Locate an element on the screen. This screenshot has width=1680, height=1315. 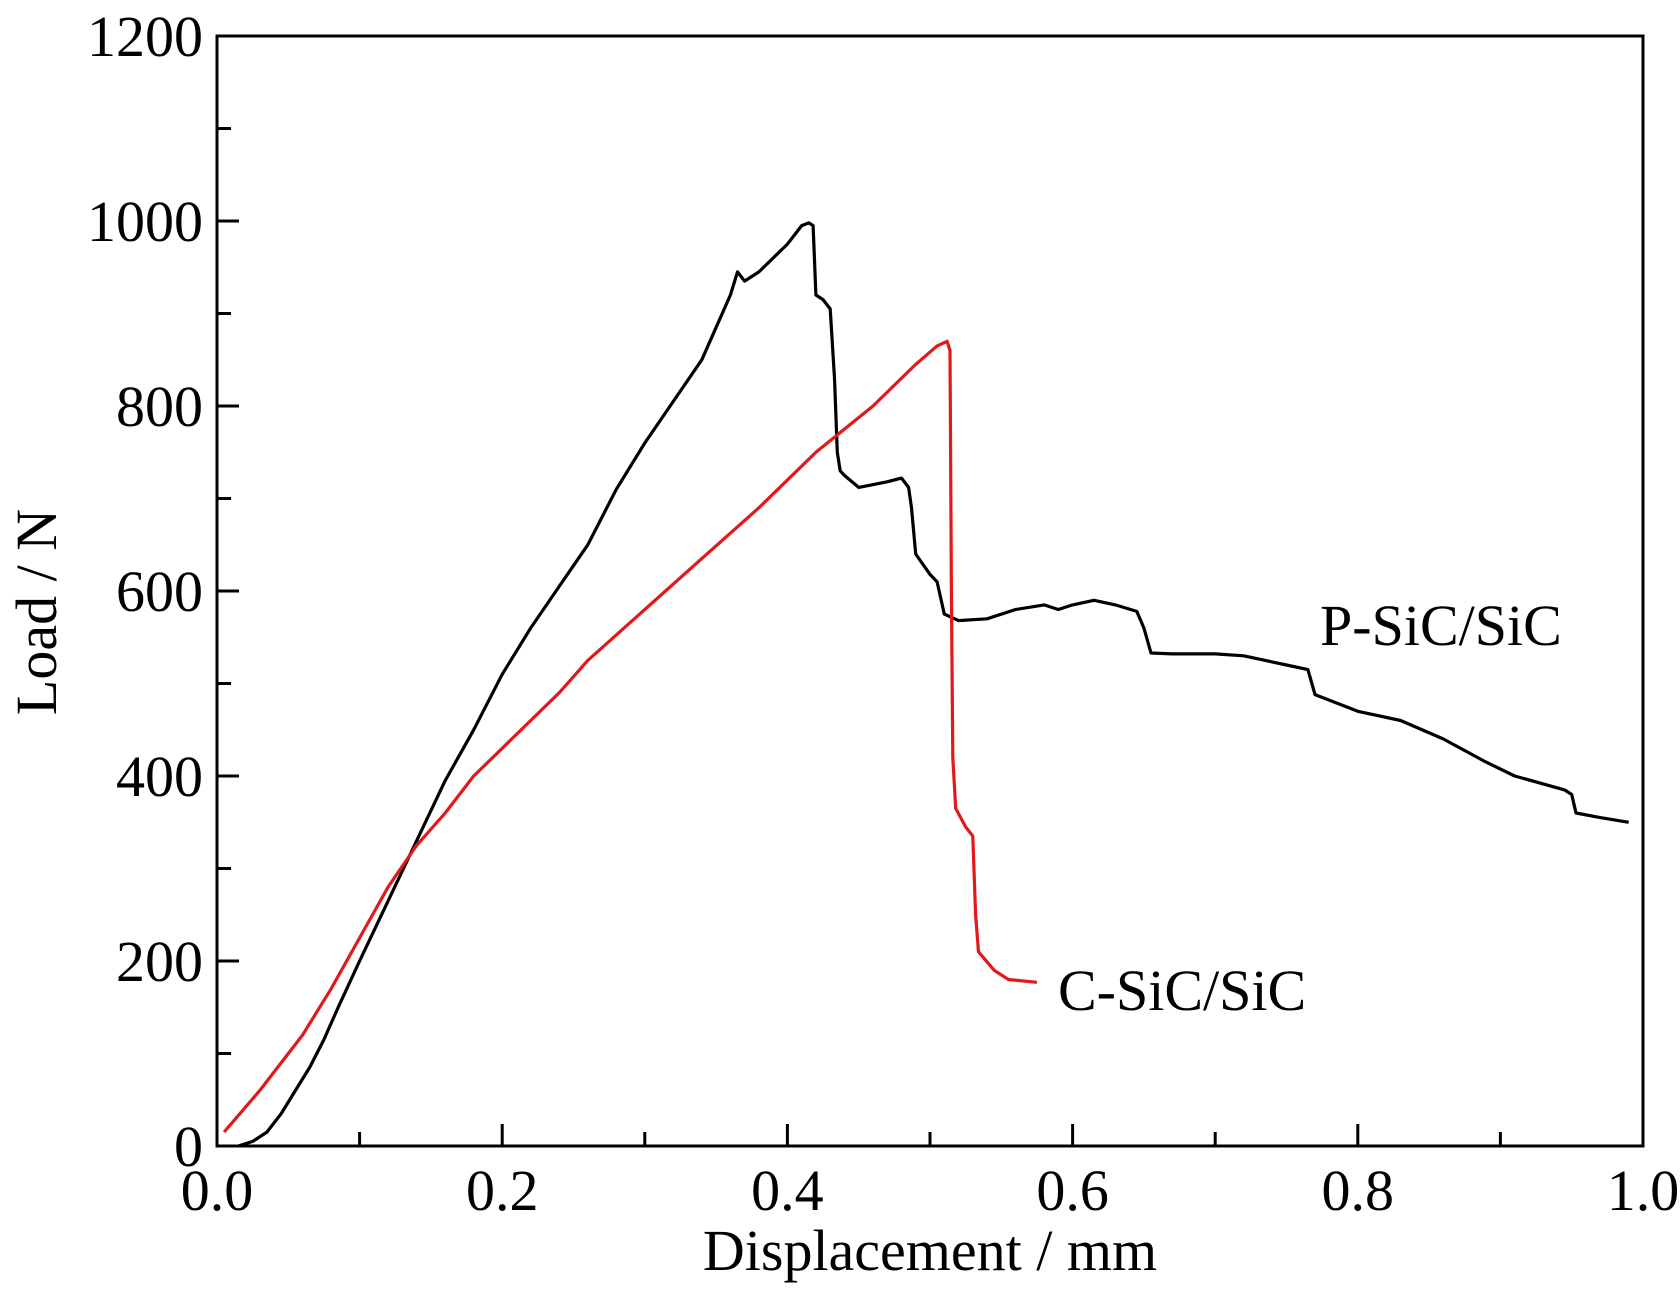
y-tick-label: 800 is located at coordinates (159, 406).